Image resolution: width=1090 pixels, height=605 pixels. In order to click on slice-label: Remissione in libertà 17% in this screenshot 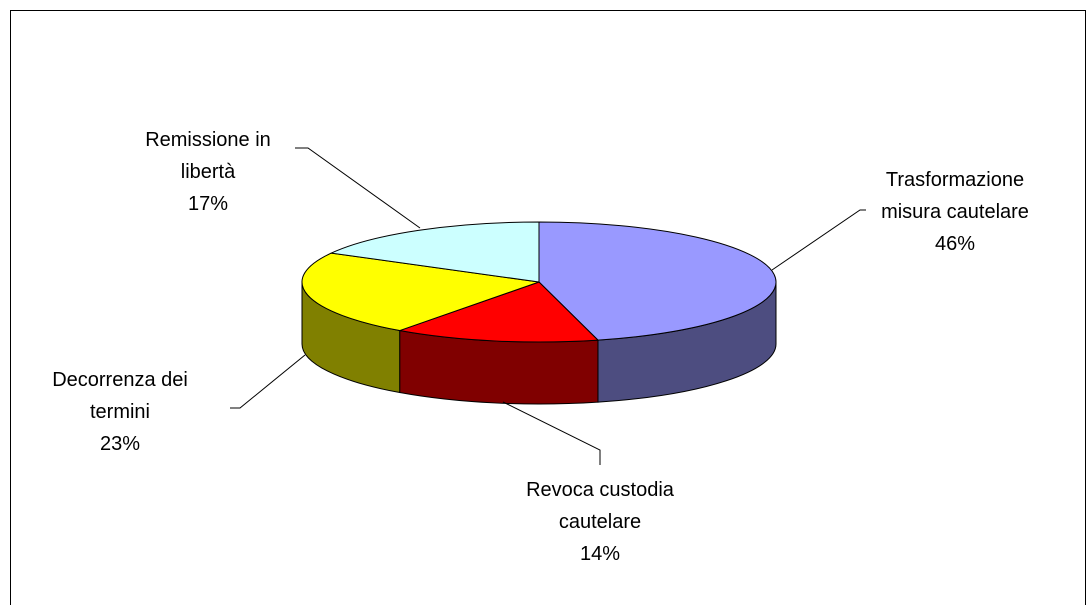, I will do `click(208, 172)`.